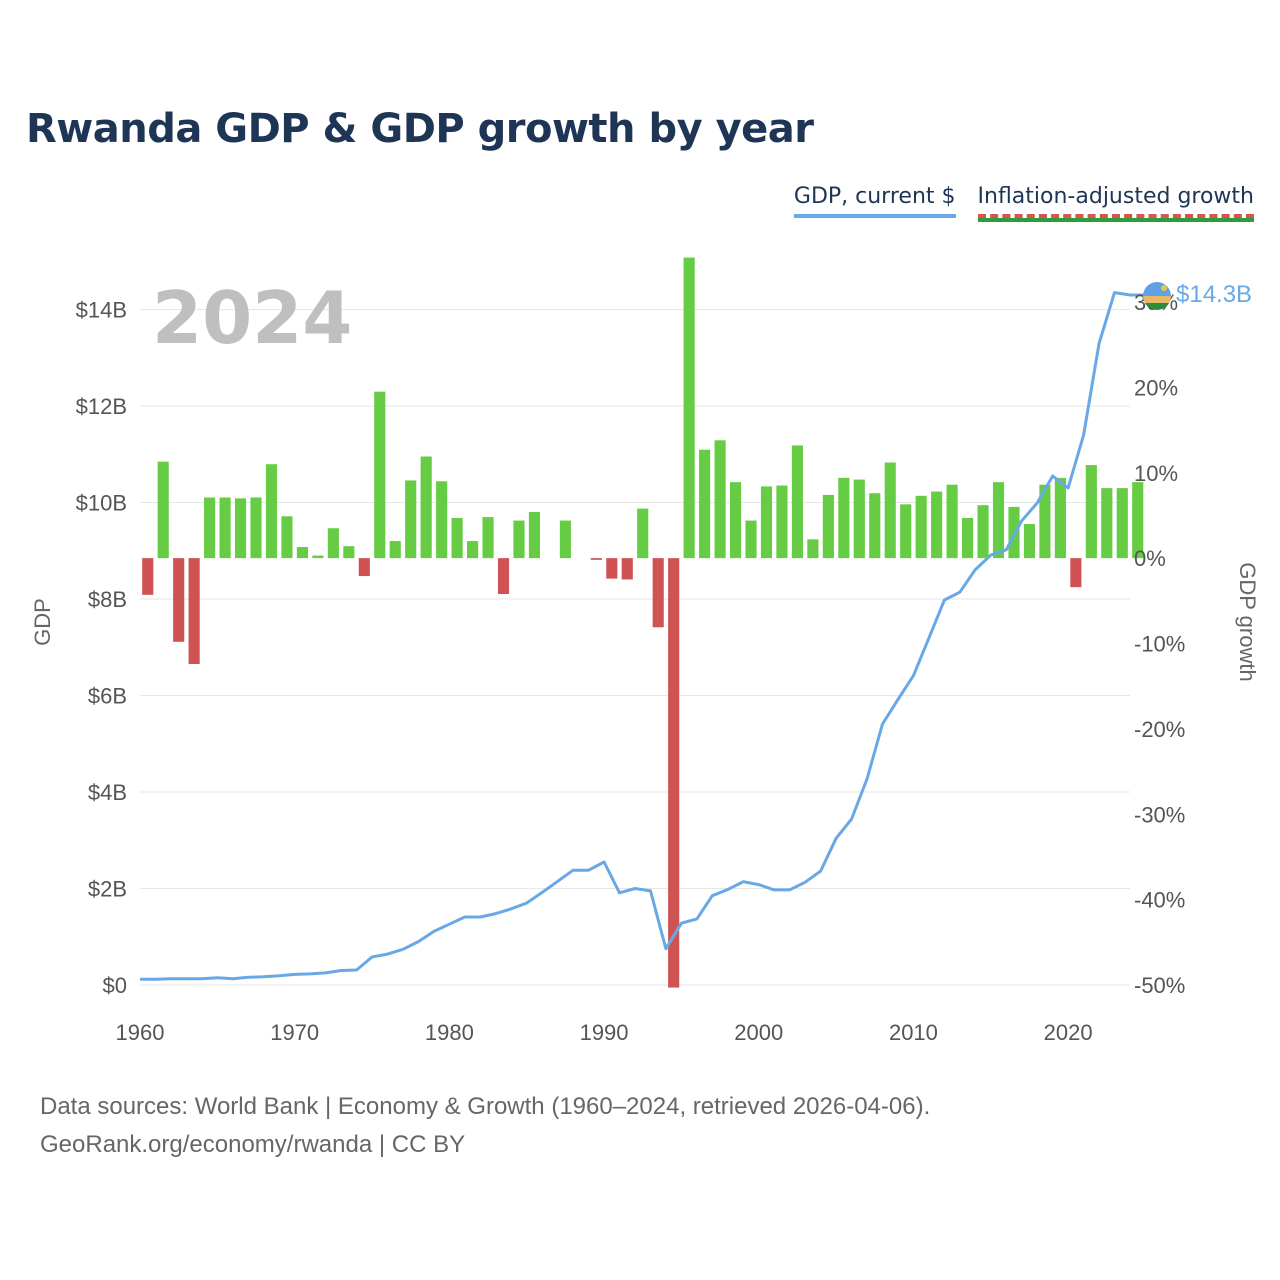 The width and height of the screenshot is (1280, 1280). Describe the element at coordinates (294, 1032) in the screenshot. I see `x-tick-label: 1970` at that location.